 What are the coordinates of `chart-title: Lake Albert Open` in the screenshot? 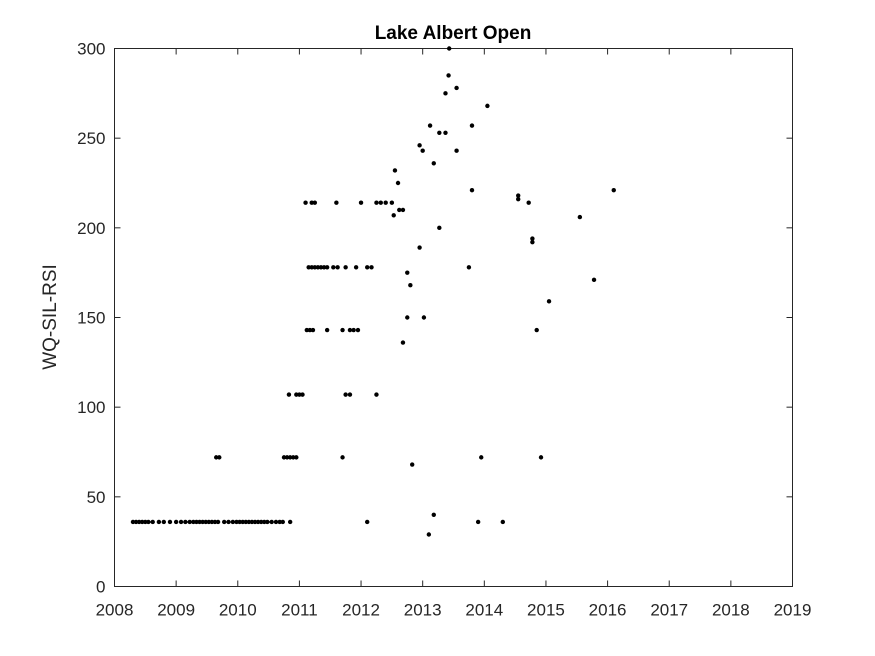 It's located at (453, 33).